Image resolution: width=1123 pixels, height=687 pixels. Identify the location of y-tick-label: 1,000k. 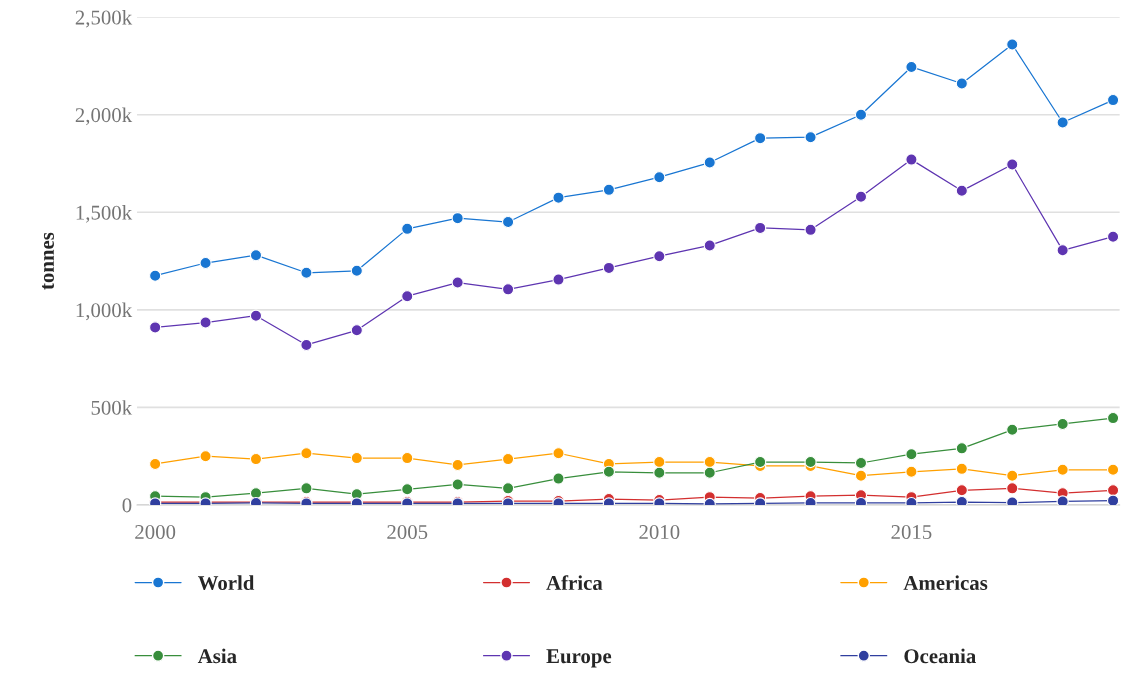
(104, 311).